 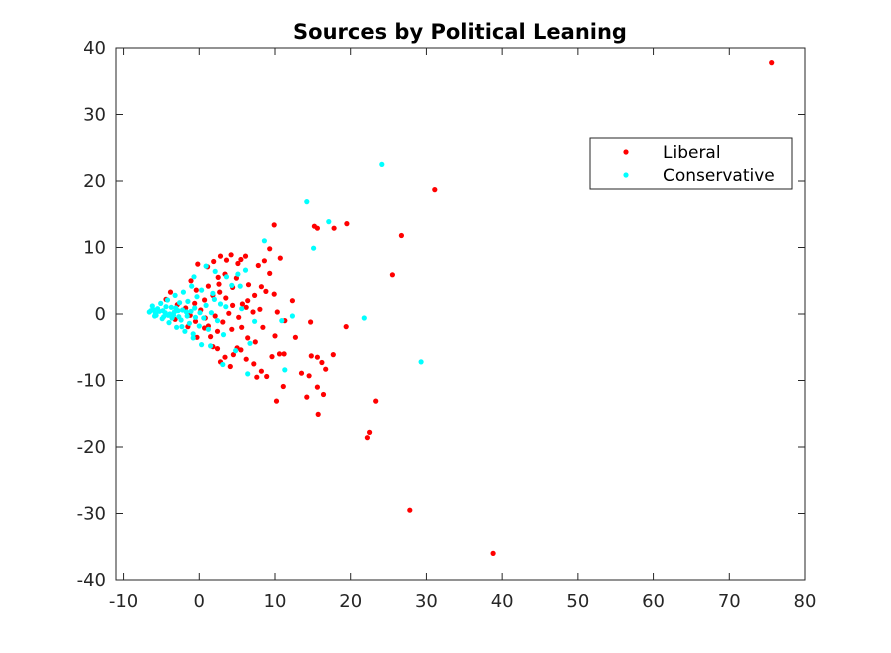 What do you see at coordinates (100, 314) in the screenshot?
I see `y-tick-label: 0` at bounding box center [100, 314].